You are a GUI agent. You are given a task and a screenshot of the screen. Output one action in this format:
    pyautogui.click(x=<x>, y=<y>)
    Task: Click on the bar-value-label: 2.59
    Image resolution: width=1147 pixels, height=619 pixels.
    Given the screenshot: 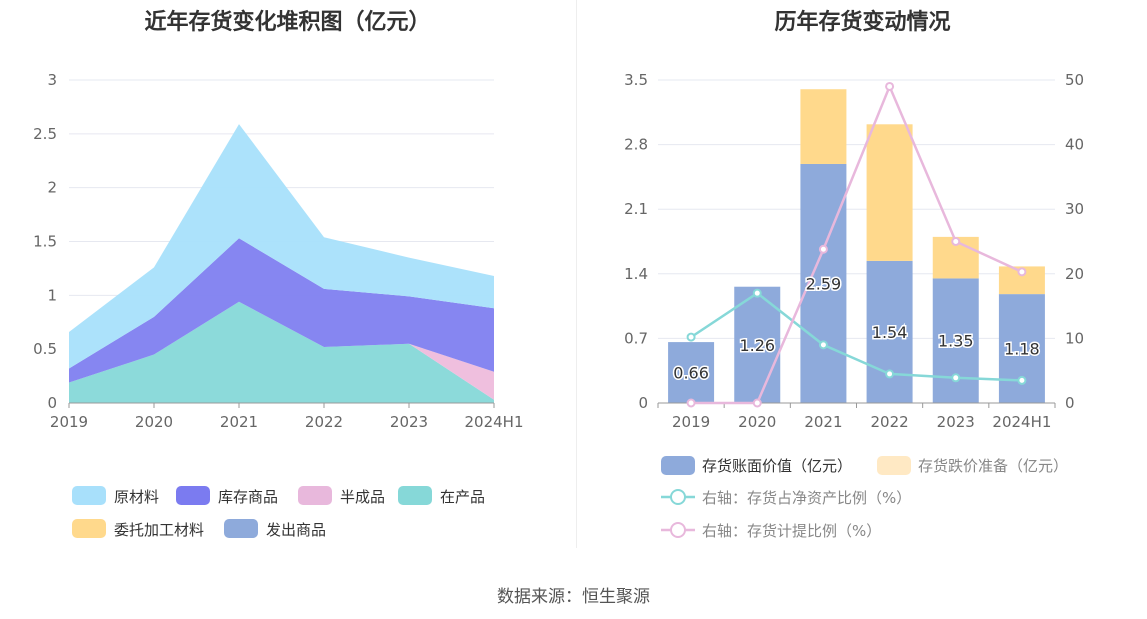 What is the action you would take?
    pyautogui.click(x=824, y=283)
    